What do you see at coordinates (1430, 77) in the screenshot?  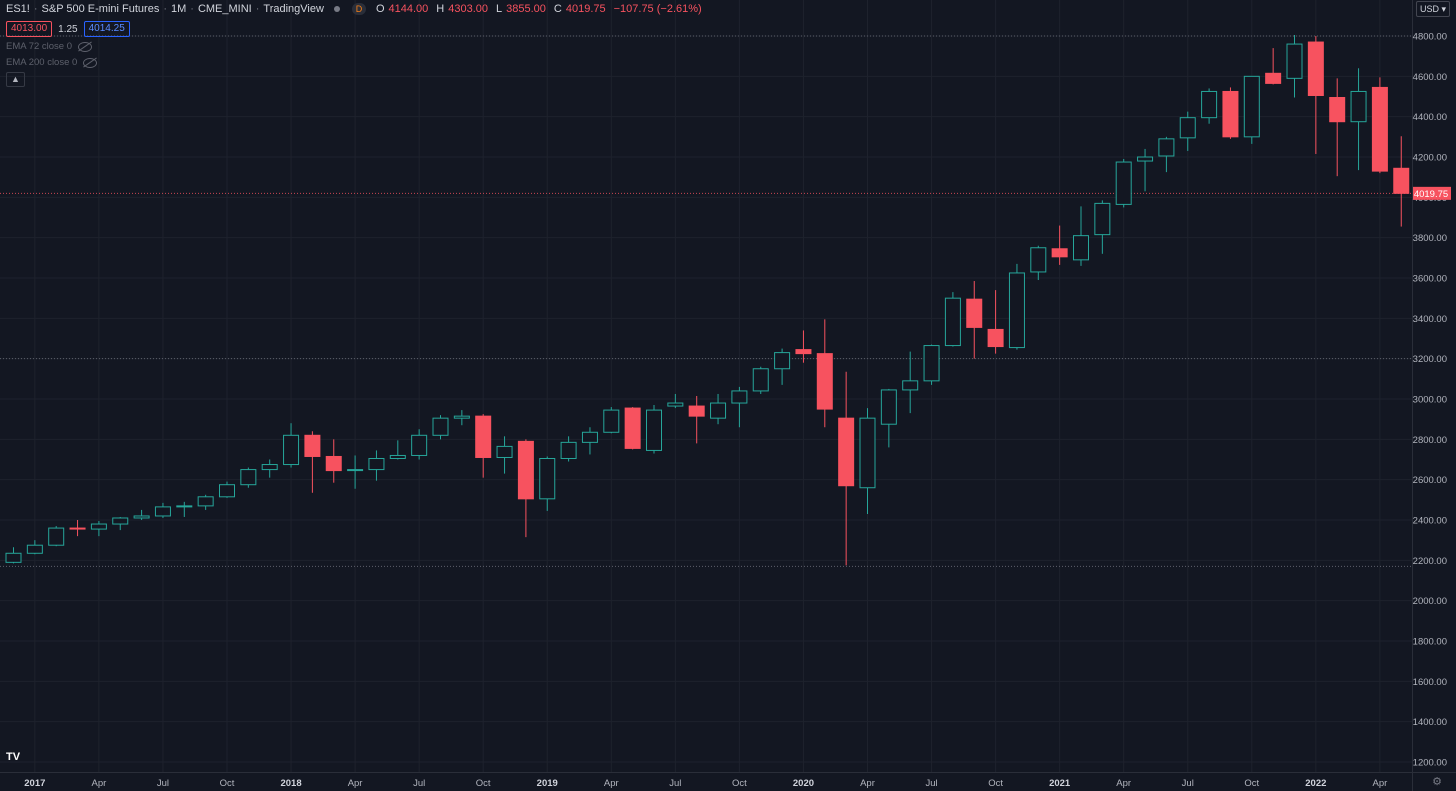 I see `price-axis-label: 4600.00` at bounding box center [1430, 77].